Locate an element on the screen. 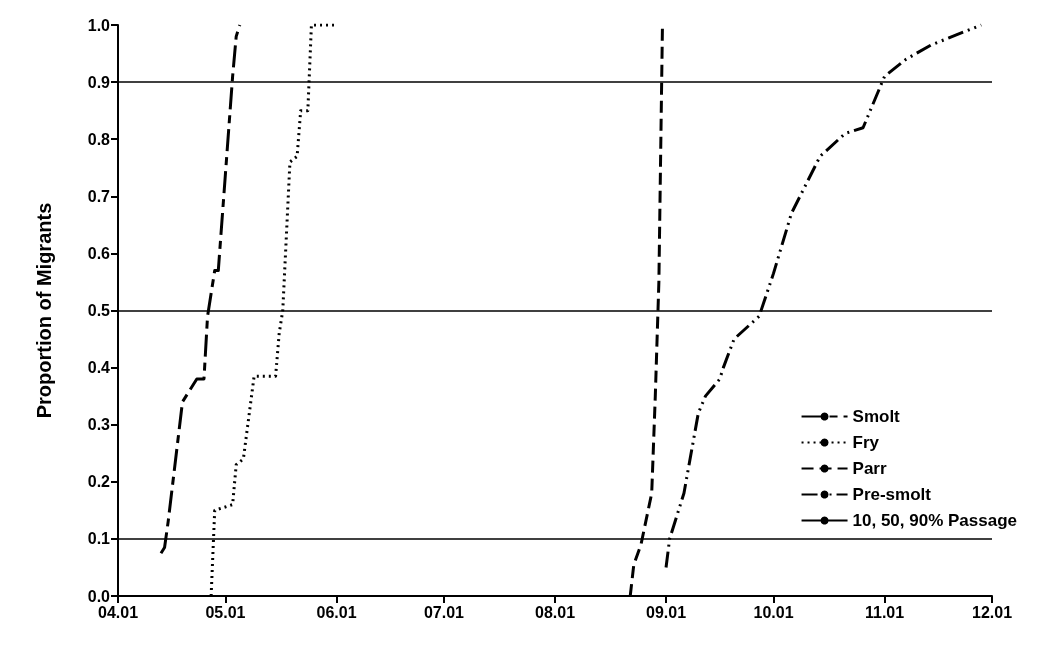 This screenshot has height=667, width=1038. legend-label: Smolt is located at coordinates (876, 416).